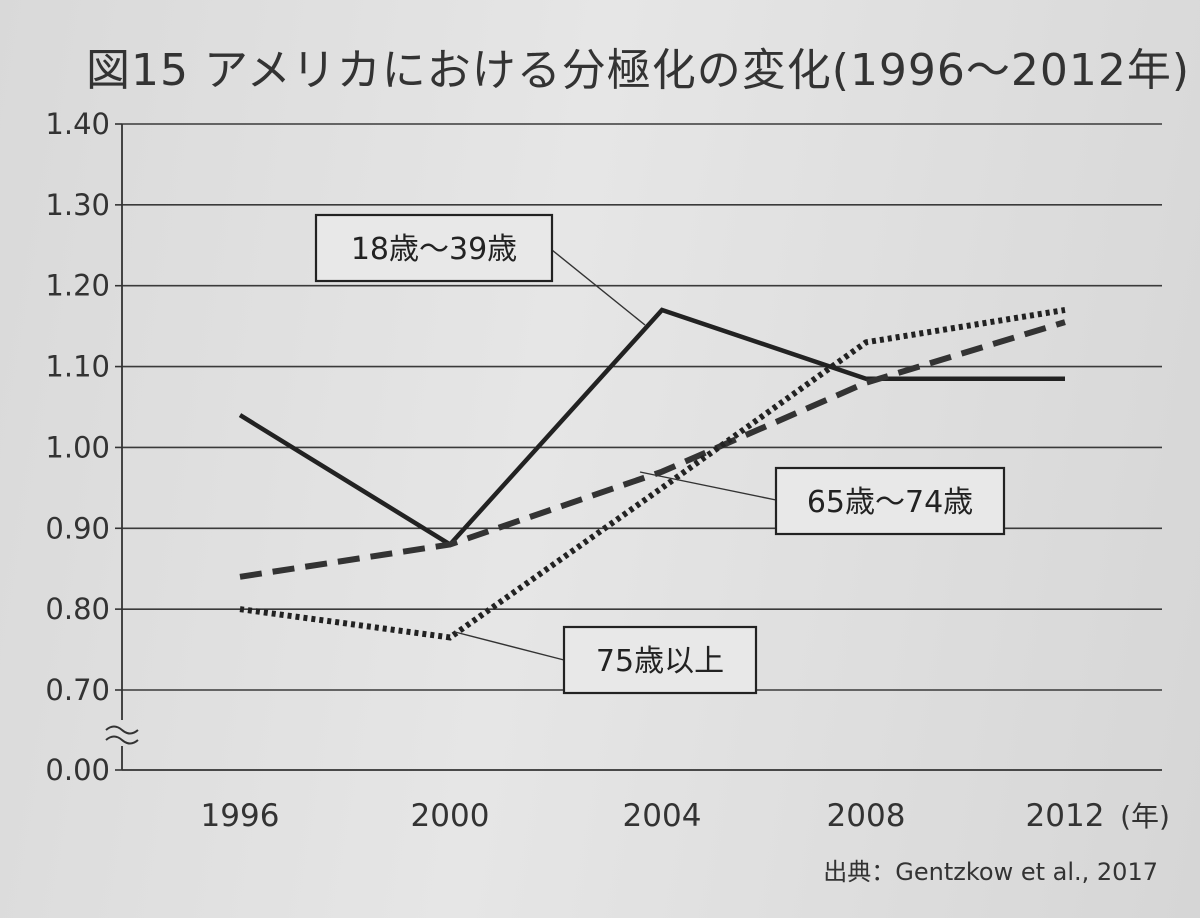 This screenshot has height=918, width=1200. What do you see at coordinates (990, 872) in the screenshot?
I see `source-note: 出典：Gentzkow et al., 2017` at bounding box center [990, 872].